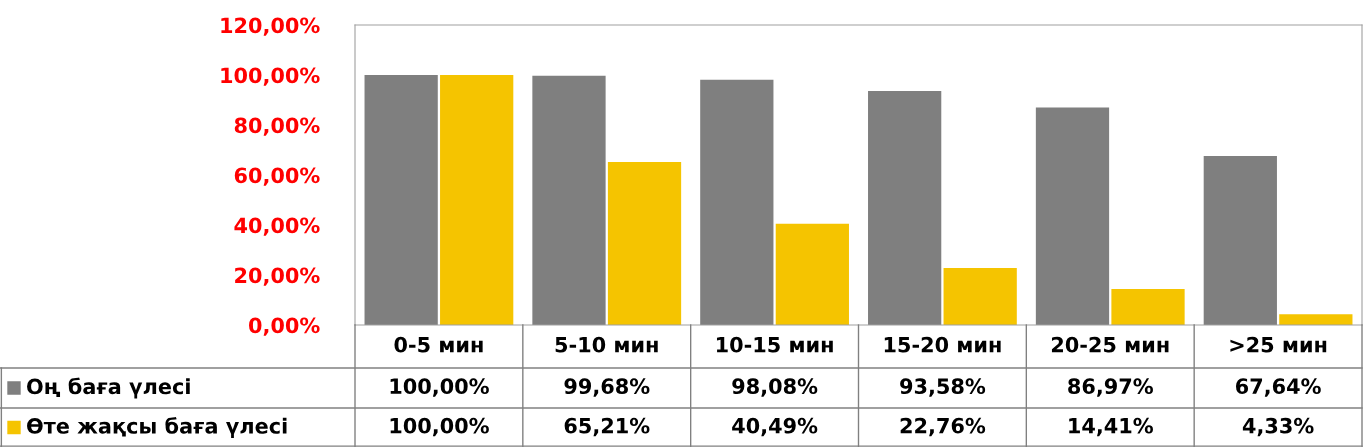 This screenshot has width=1365, height=447. Describe the element at coordinates (774, 344) in the screenshot. I see `x-tick-label: 10-15 мин` at that location.